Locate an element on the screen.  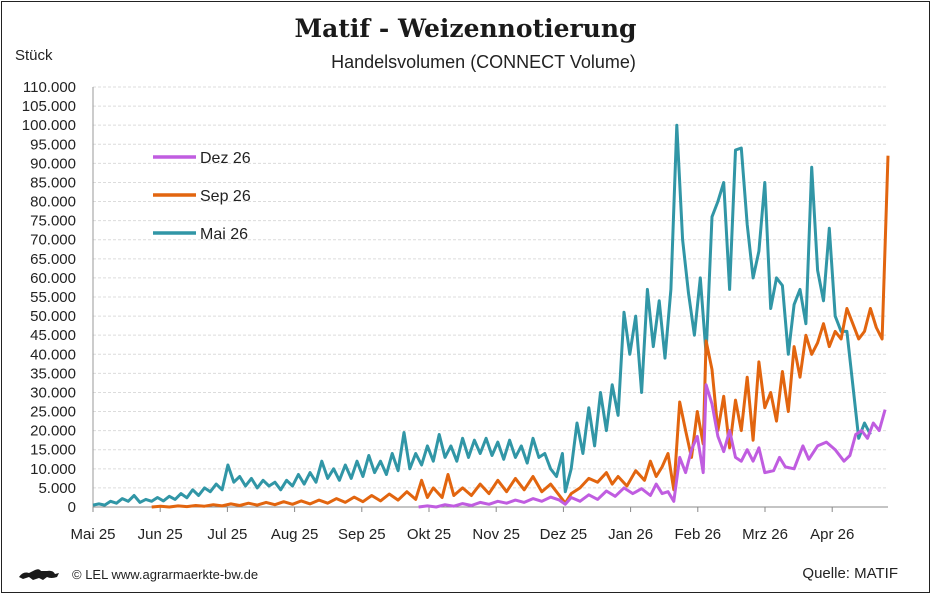
y-tick-label: 45.000 is located at coordinates (53, 335).